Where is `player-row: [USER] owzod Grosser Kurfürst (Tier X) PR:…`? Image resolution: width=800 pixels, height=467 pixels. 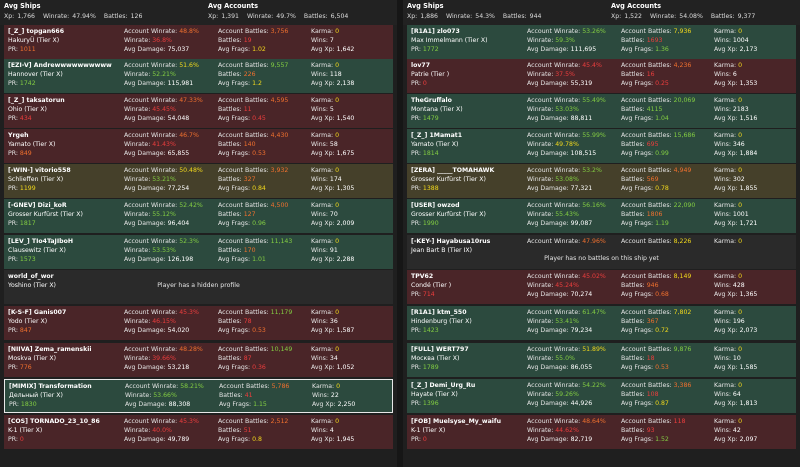
player-row: [USER] owzod Grosser Kurfürst (Tier X) PR:… is located at coordinates (601, 216).